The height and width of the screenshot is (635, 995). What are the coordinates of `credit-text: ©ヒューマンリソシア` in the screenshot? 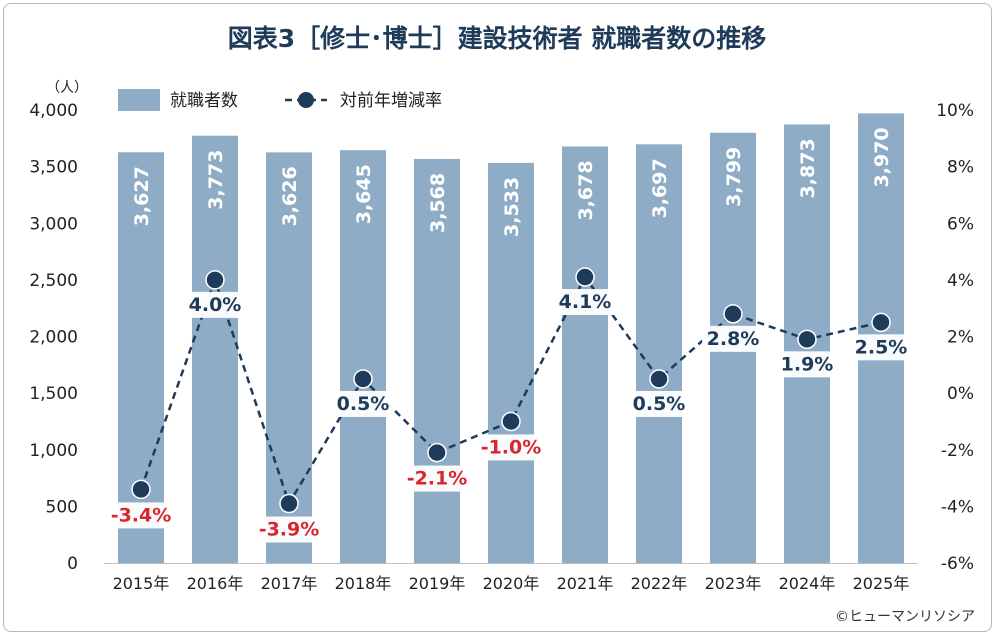 It's located at (905, 617).